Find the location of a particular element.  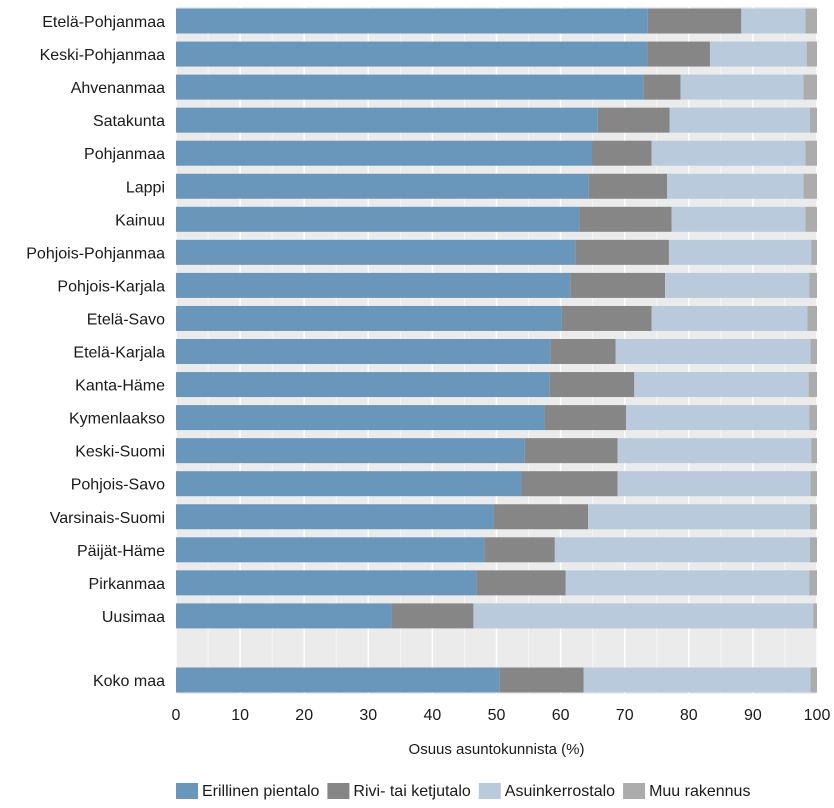

x-tick-label: 30 is located at coordinates (368, 715).